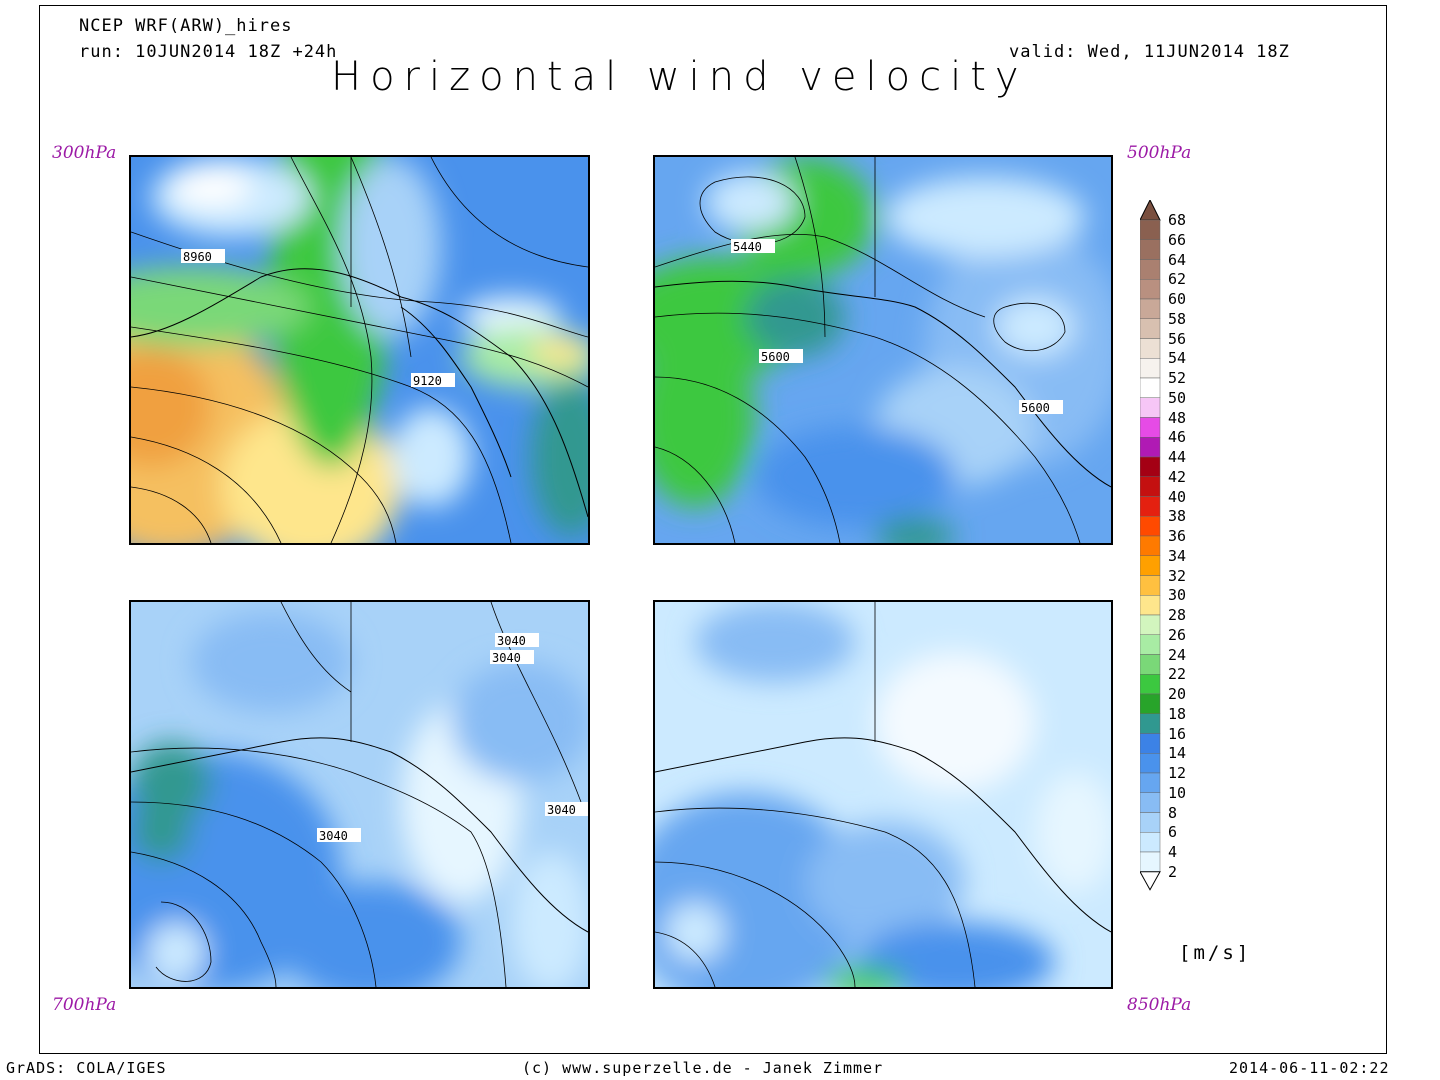 The image size is (1440, 1080). What do you see at coordinates (703, 1068) in the screenshot?
I see `footer-credit: (c) www.superzelle.de - Janek Zimmer` at bounding box center [703, 1068].